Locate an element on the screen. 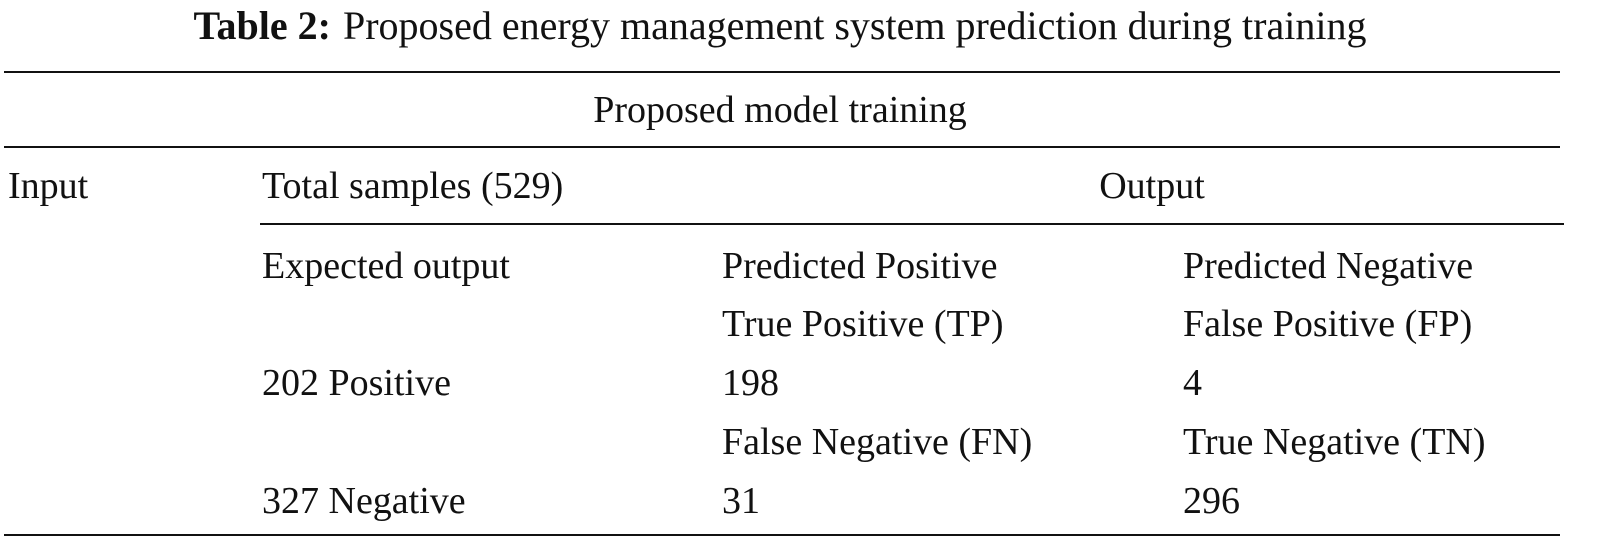 Image resolution: width=1608 pixels, height=554 pixels. header-cell: Input is located at coordinates (48, 186).